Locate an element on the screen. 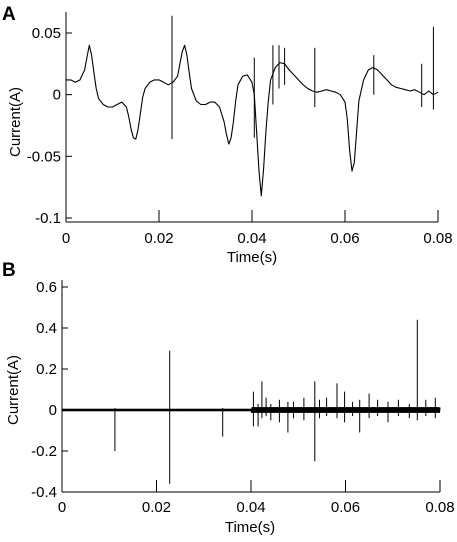 The width and height of the screenshot is (457, 542). panel-b-x-tick-label: 0.04 is located at coordinates (250, 507).